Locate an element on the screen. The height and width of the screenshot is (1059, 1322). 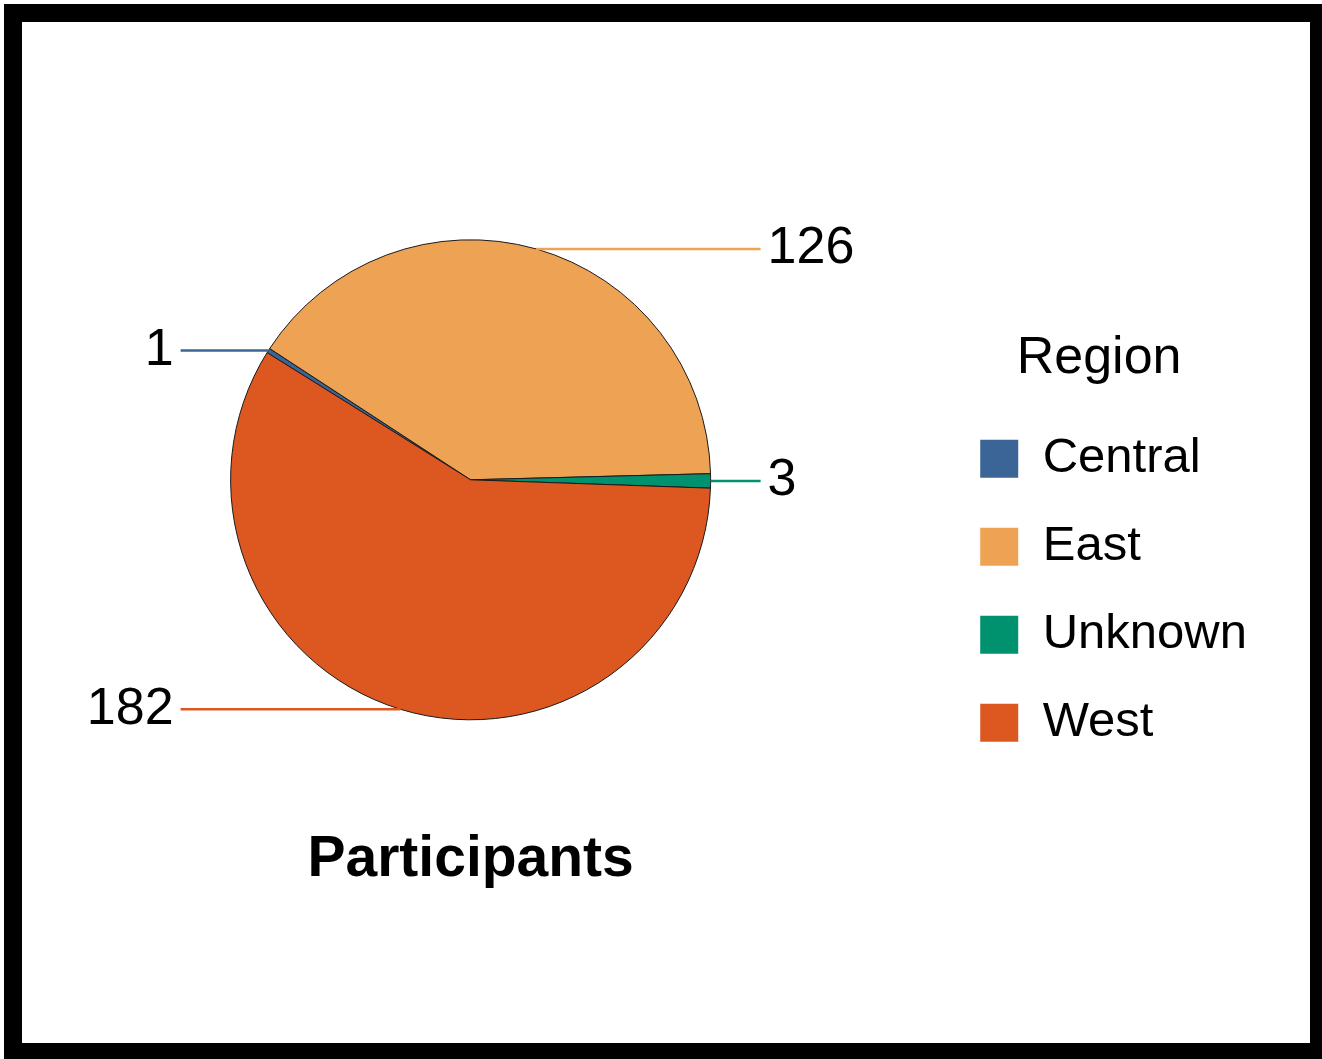
legend-label: East is located at coordinates (1092, 543).